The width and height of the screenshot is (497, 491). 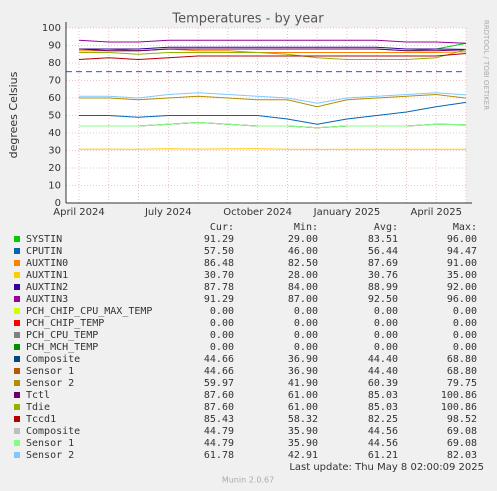 What do you see at coordinates (62, 347) in the screenshot?
I see `legend-name: PCH_MCH_TEMP` at bounding box center [62, 347].